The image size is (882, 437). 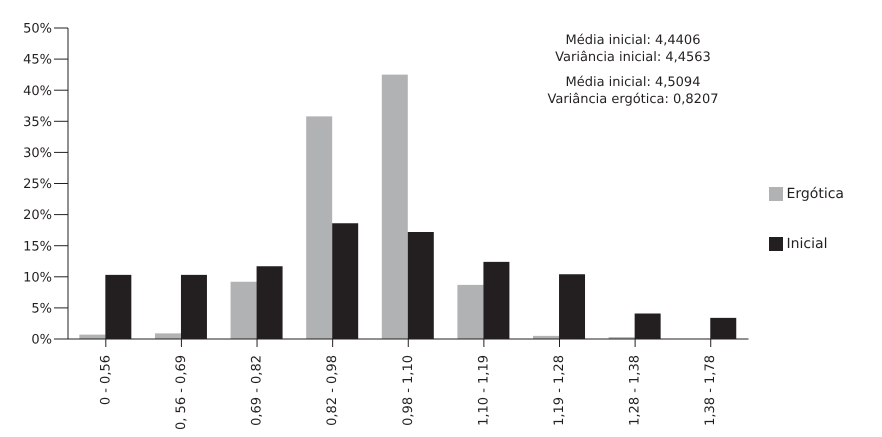 What do you see at coordinates (37, 184) in the screenshot?
I see `y-tick-label: 25%` at bounding box center [37, 184].